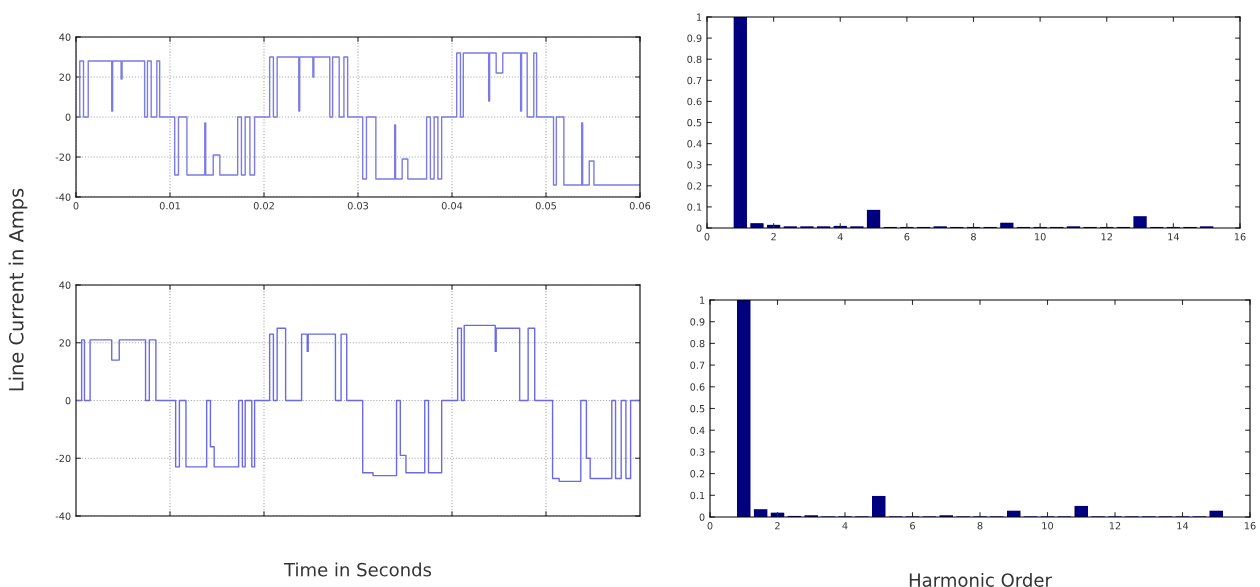 This screenshot has width=1260, height=587. I want to click on y-axis-title: Line Current in Amps, so click(18, 289).